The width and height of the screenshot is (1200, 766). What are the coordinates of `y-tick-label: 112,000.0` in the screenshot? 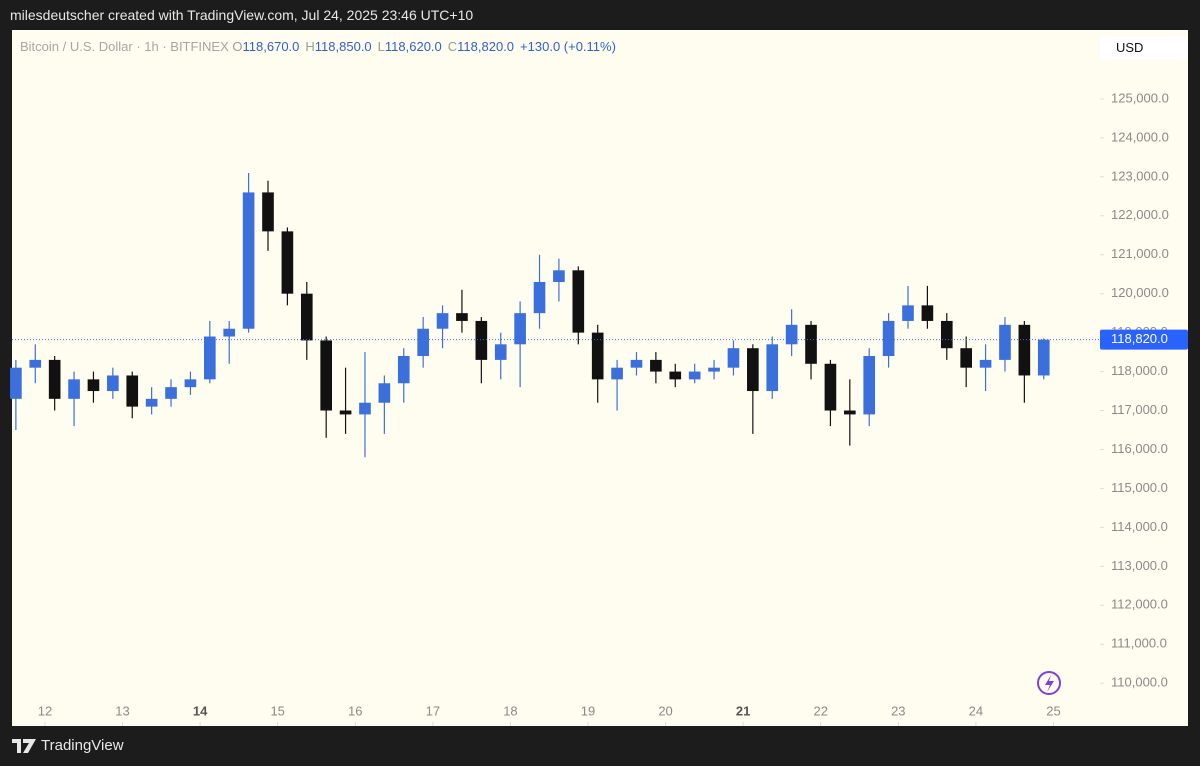 It's located at (1139, 604).